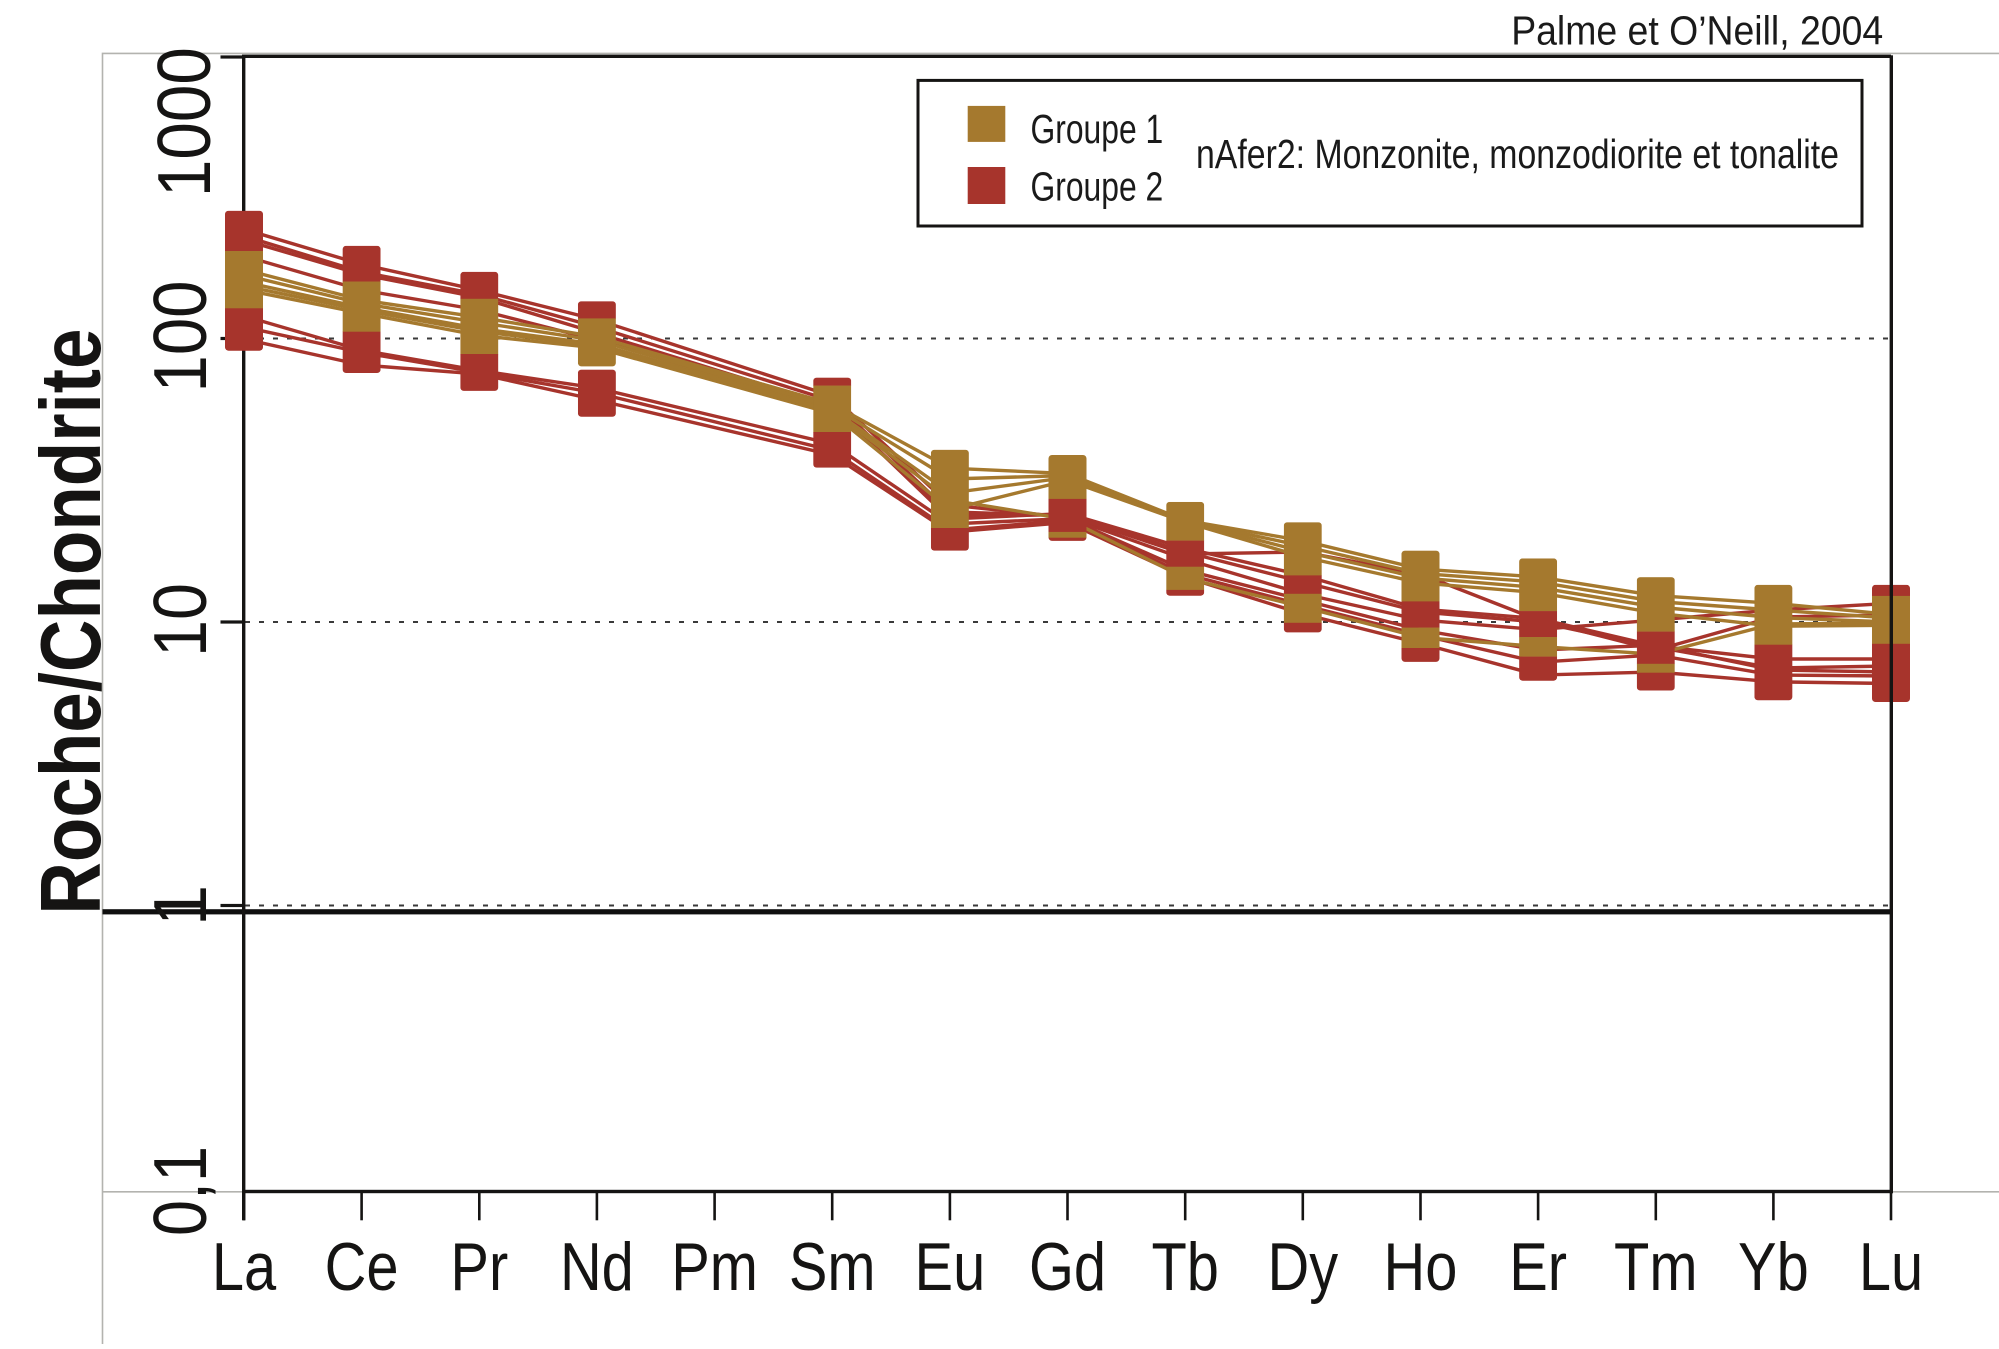  What do you see at coordinates (1303, 1267) in the screenshot?
I see `svg-text: Dy` at bounding box center [1303, 1267].